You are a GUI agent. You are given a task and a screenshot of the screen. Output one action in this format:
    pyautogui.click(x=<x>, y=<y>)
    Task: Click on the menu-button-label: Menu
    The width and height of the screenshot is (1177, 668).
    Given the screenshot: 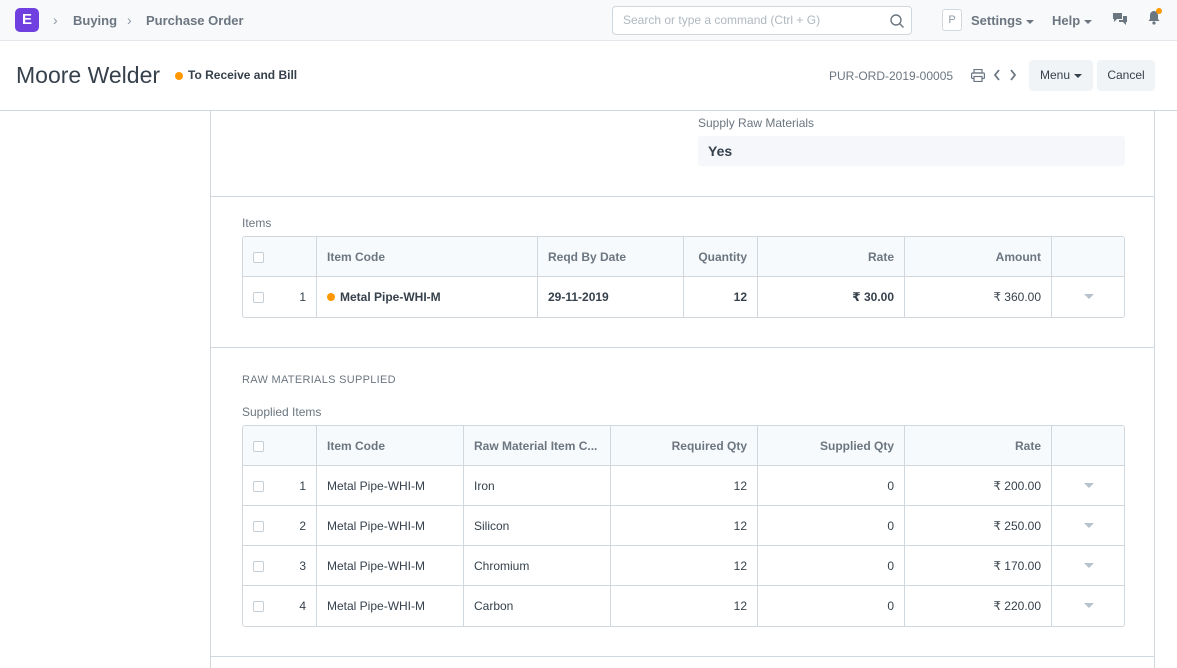 What is the action you would take?
    pyautogui.click(x=1055, y=75)
    